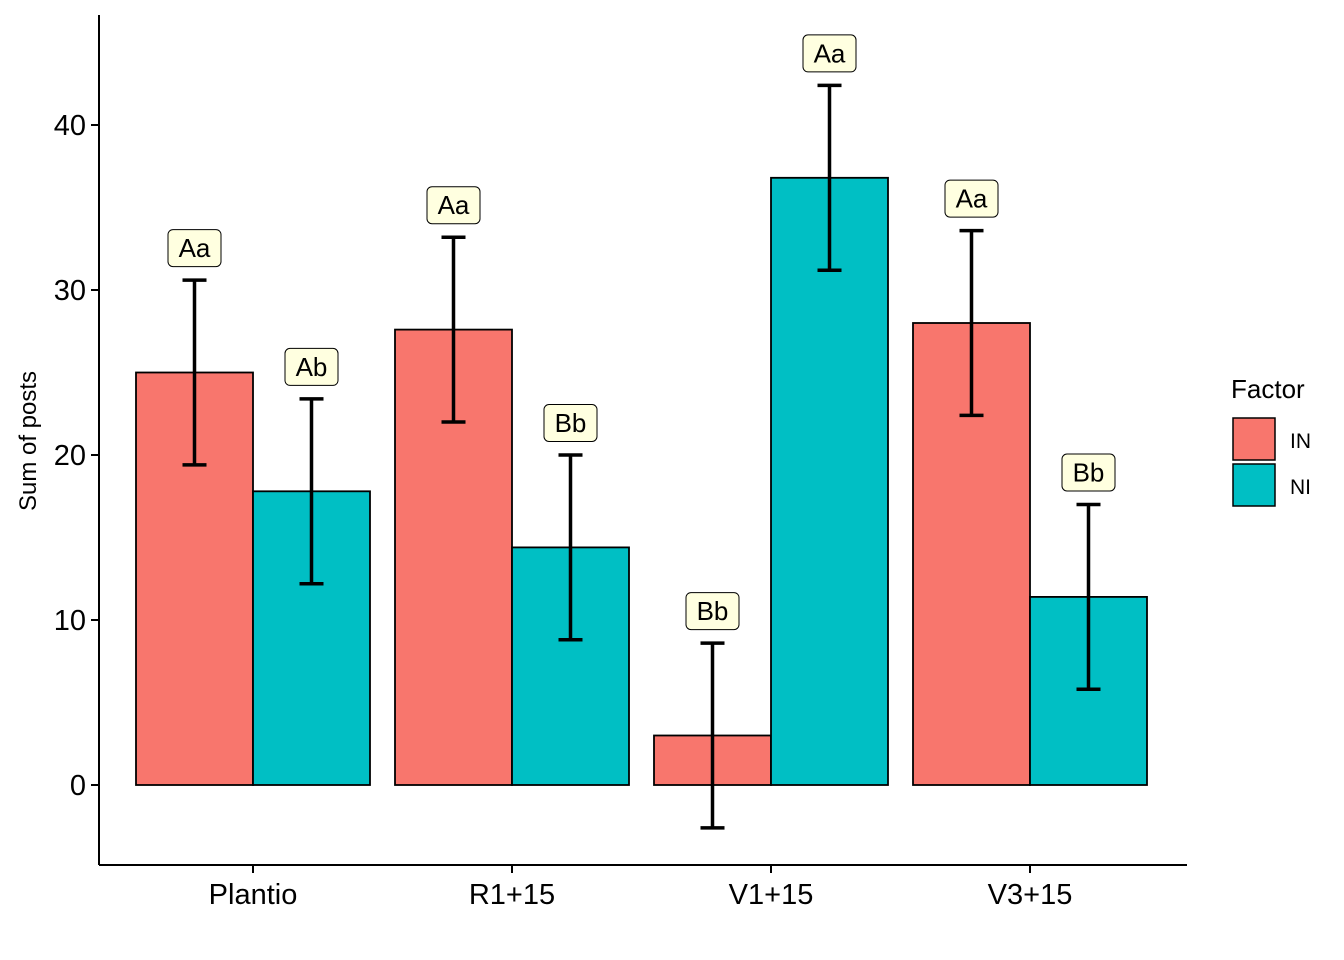 This screenshot has width=1344, height=960. What do you see at coordinates (28, 441) in the screenshot?
I see `y-axis-title: Sum of posts` at bounding box center [28, 441].